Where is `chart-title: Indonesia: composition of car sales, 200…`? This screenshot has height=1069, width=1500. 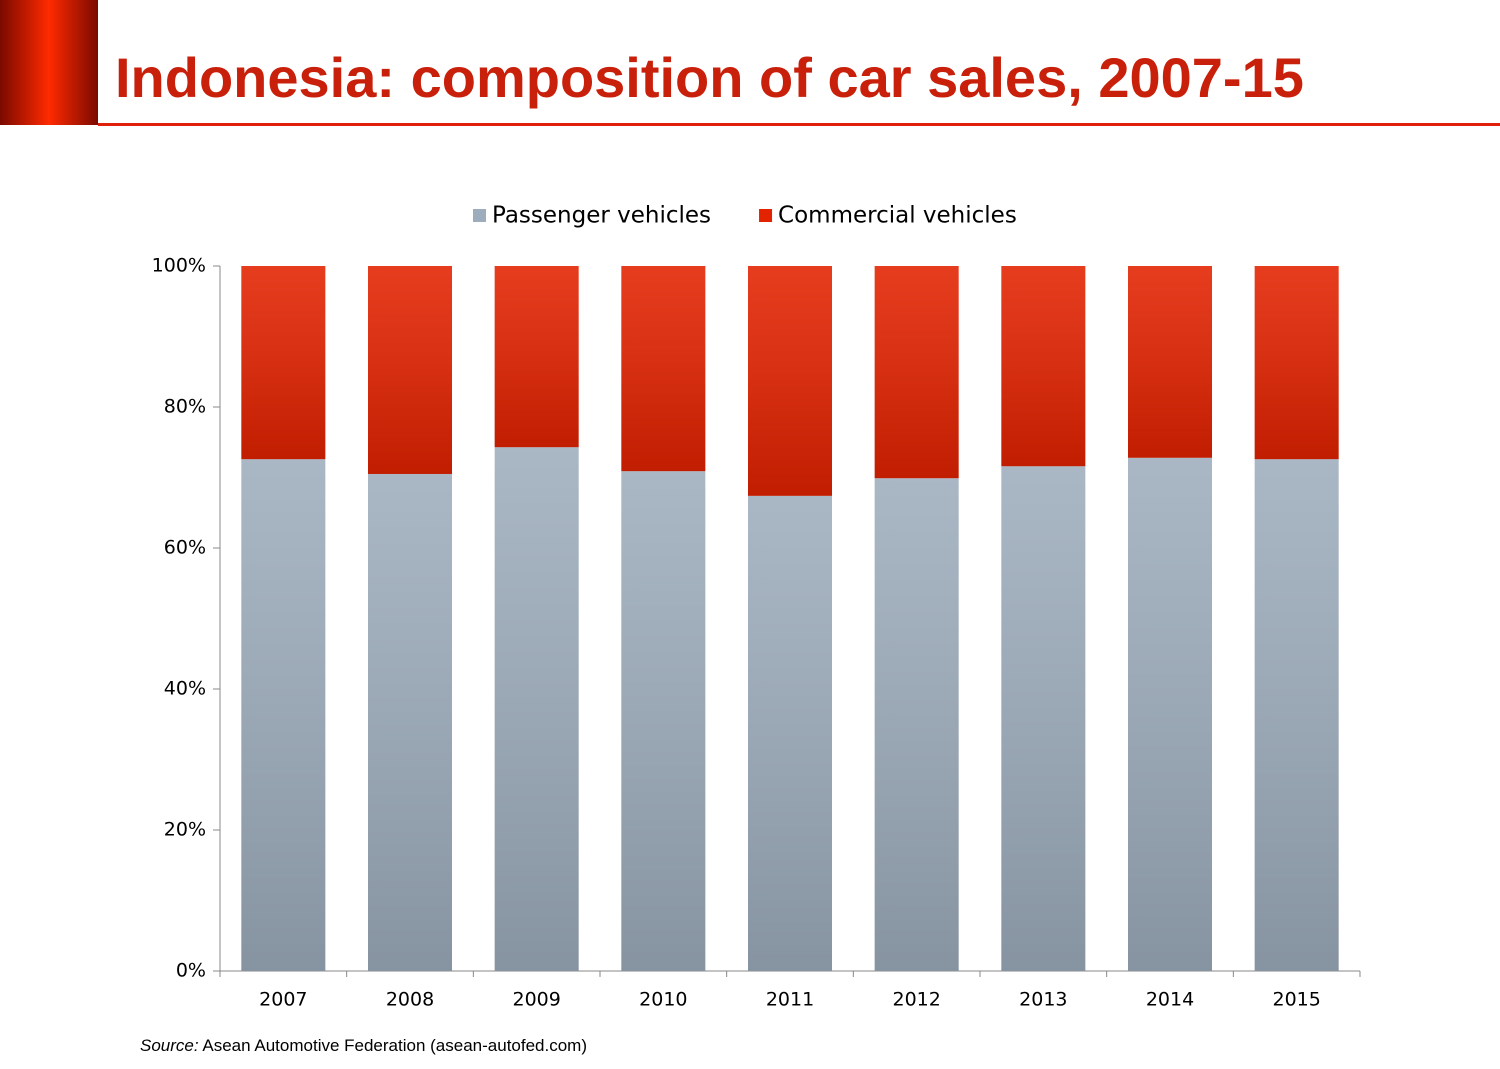
chart-title: Indonesia: composition of car sales, 200… is located at coordinates (709, 77).